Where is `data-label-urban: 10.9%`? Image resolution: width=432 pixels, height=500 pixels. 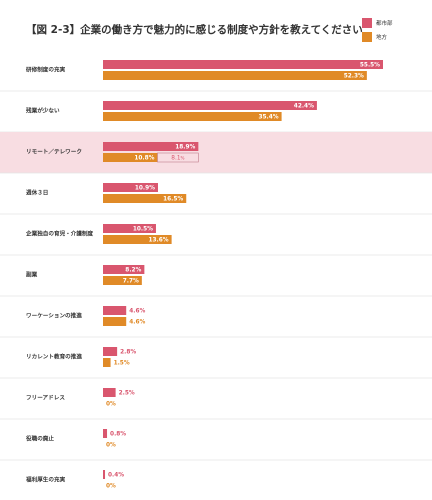
data-label-urban: 10.9% is located at coordinates (145, 189).